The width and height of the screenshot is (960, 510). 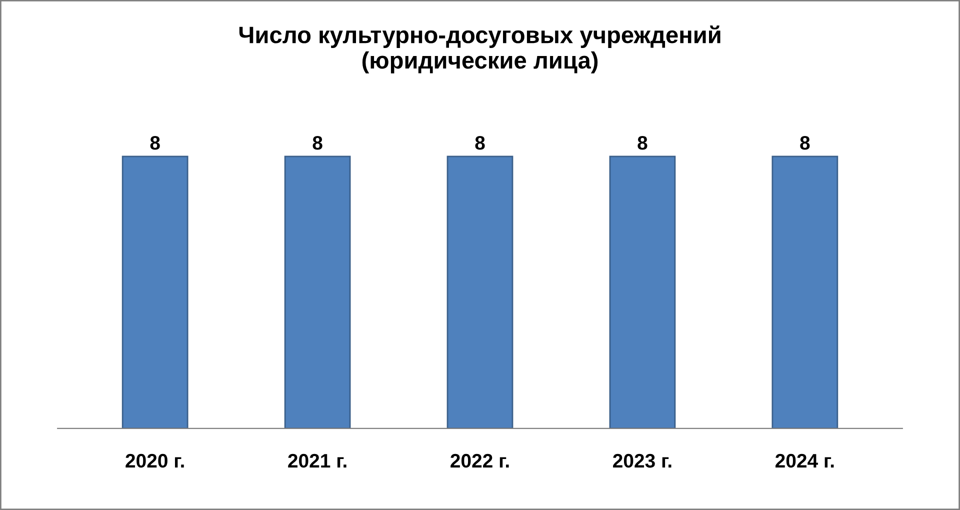 I want to click on x-tick-label: 2024 г., so click(x=804, y=461).